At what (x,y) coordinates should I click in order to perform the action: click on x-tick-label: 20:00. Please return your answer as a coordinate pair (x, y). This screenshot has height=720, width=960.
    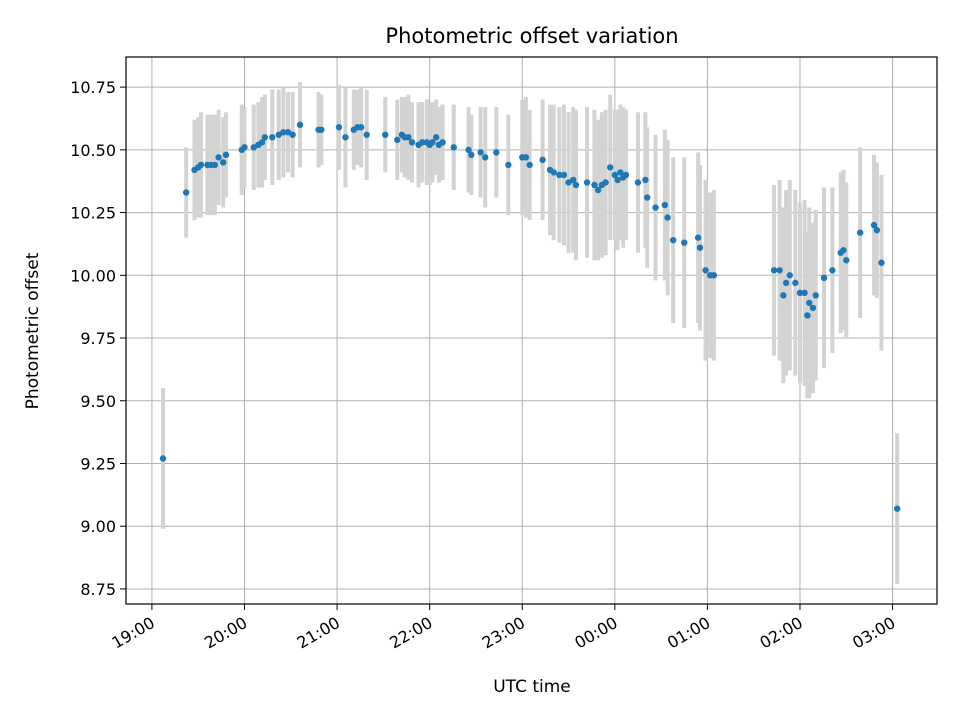
    Looking at the image, I should click on (225, 633).